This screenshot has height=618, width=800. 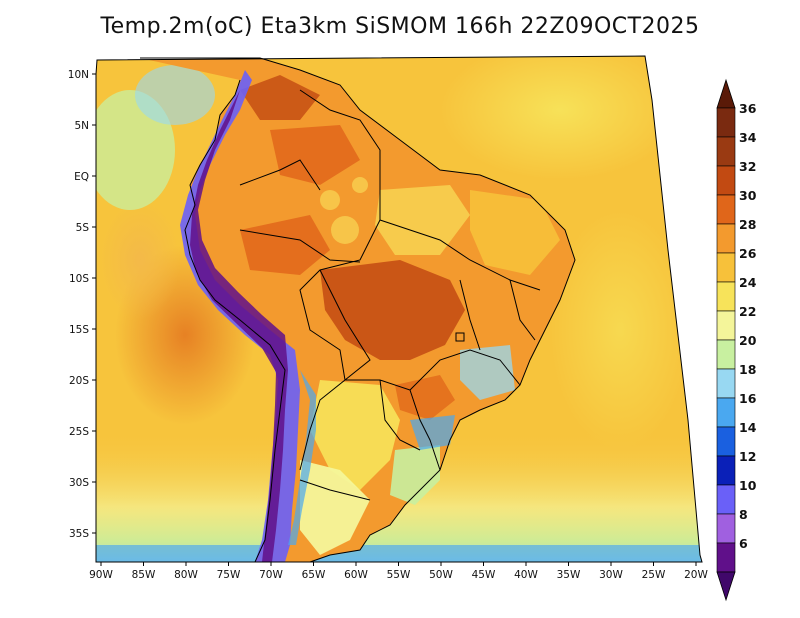 What do you see at coordinates (79, 534) in the screenshot?
I see `lat-tick-label: 35S` at bounding box center [79, 534].